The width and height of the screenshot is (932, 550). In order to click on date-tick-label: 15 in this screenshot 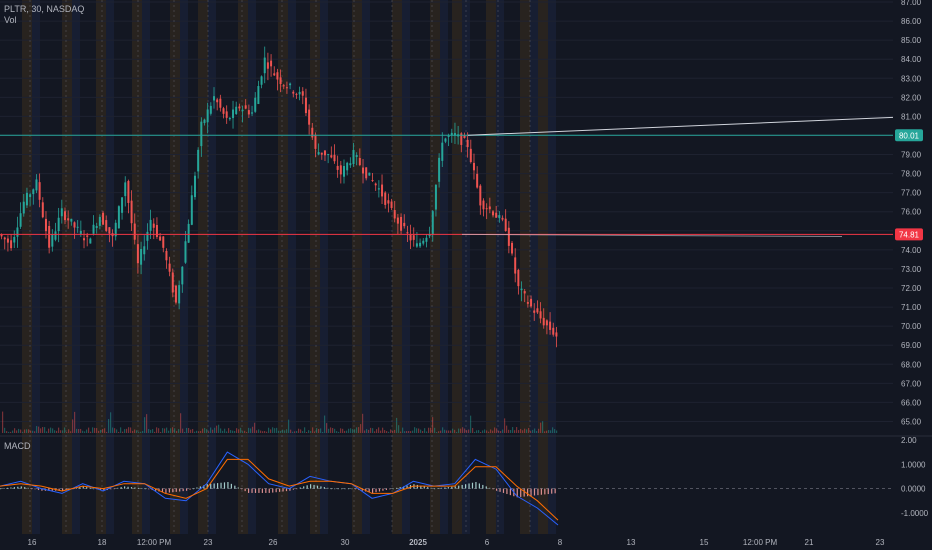, I will do `click(704, 542)`.